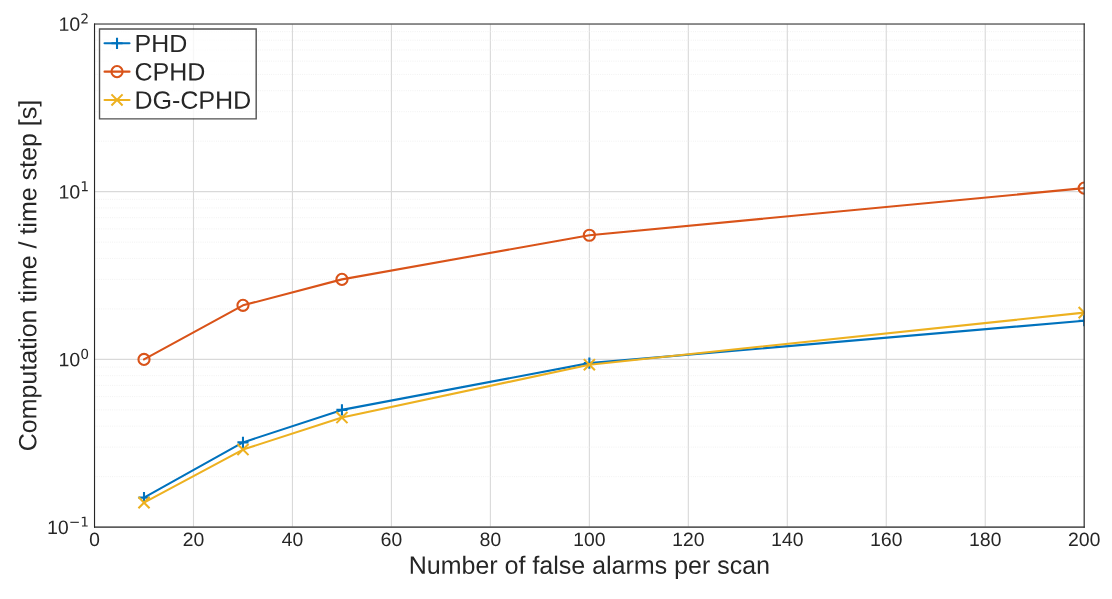 This screenshot has height=599, width=1112. I want to click on legend-label: DG-CPHD, so click(193, 100).